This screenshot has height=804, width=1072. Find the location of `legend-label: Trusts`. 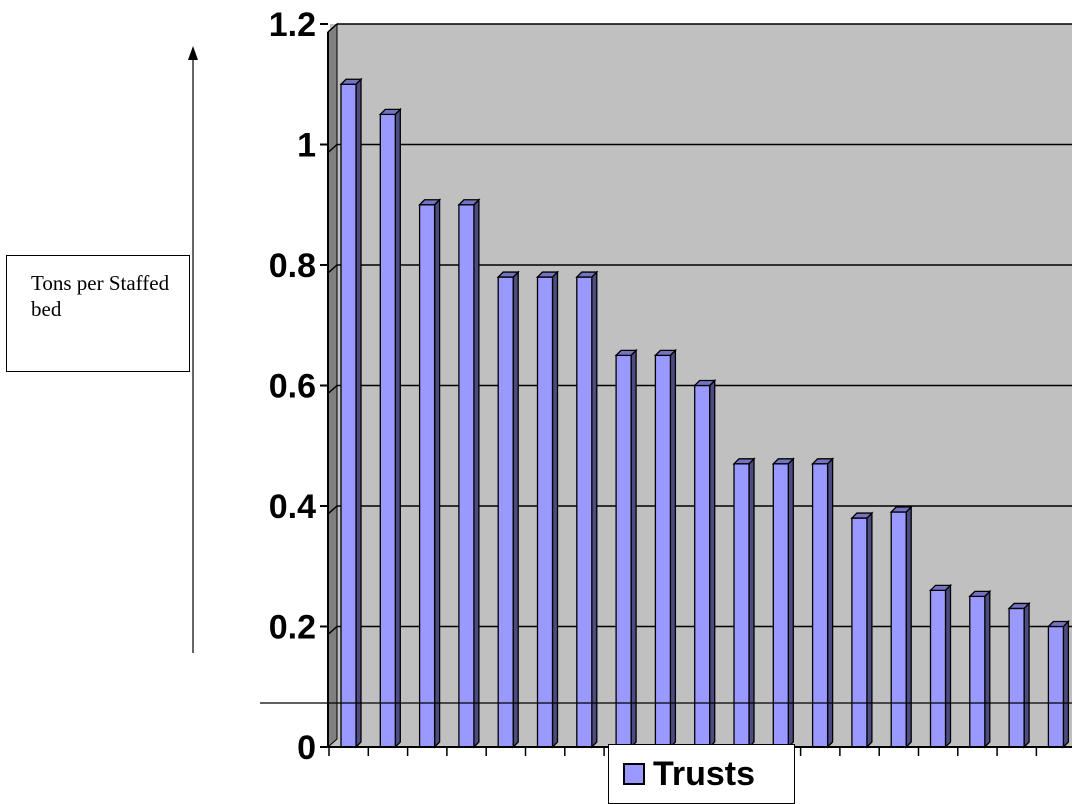

legend-label: Trusts is located at coordinates (704, 773).